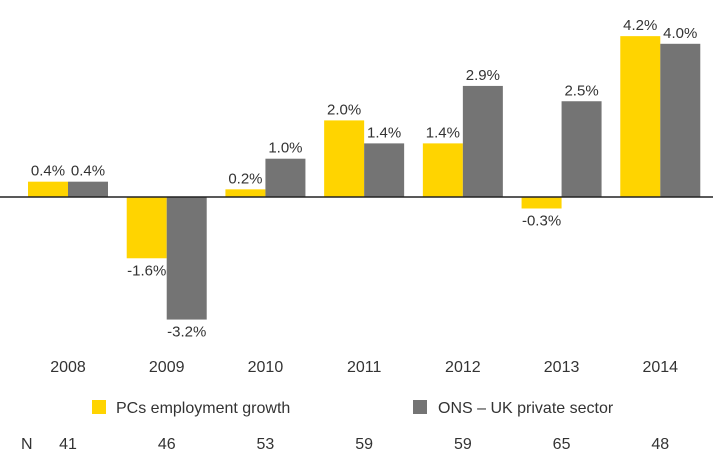 This screenshot has width=719, height=457. Describe the element at coordinates (482, 141) in the screenshot. I see `bar-grey-2012` at that location.